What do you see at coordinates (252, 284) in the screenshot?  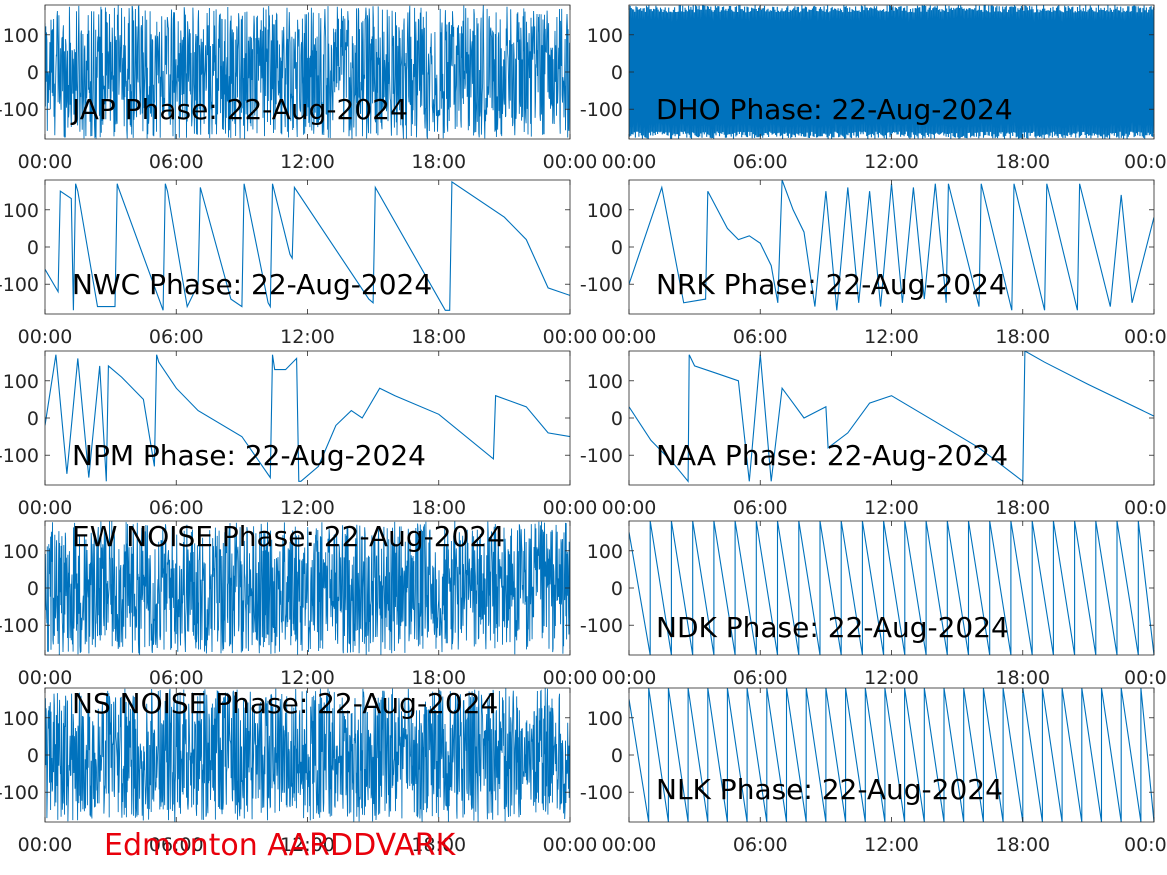 I see `panel-title: NWC Phase: 22-Aug-2024` at bounding box center [252, 284].